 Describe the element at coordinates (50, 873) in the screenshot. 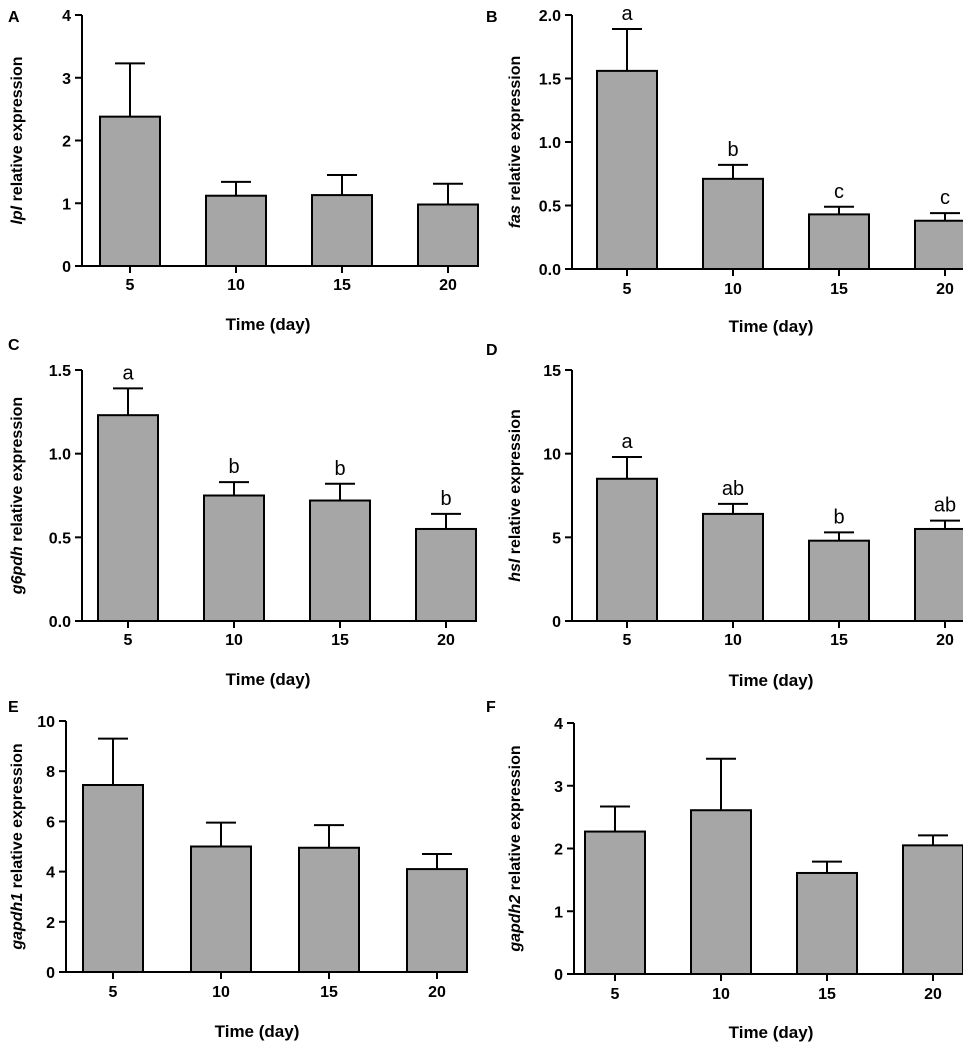

I see `y-tick-label: 4` at that location.